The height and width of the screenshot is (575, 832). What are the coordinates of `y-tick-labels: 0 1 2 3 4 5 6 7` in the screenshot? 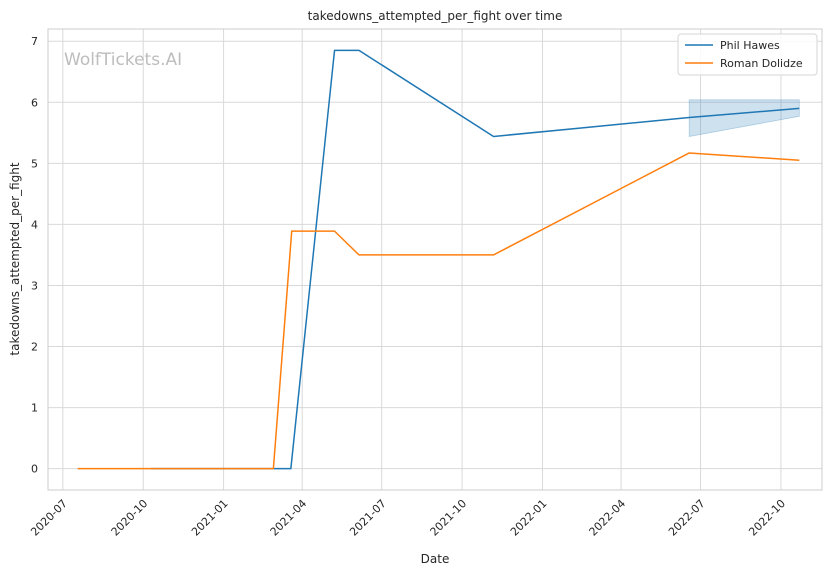 It's located at (34, 255).